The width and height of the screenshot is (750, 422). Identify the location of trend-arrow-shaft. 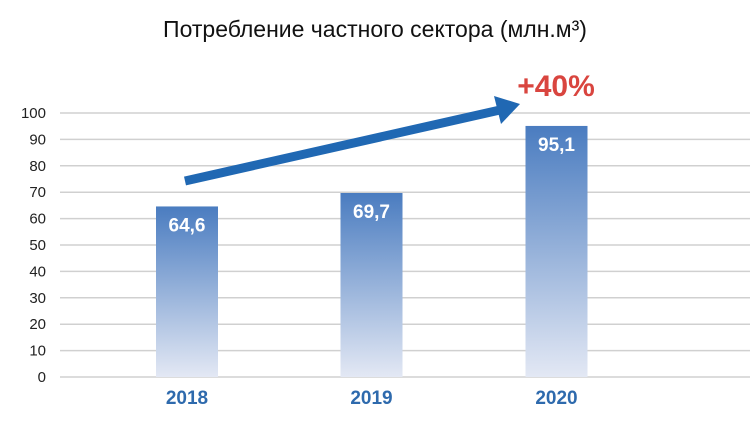
(342, 145).